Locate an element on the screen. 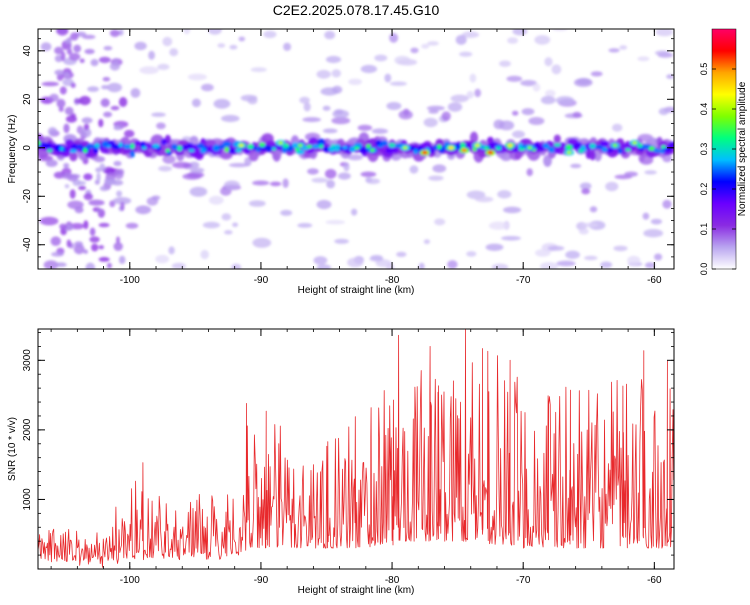  x-tick-label: -70 is located at coordinates (523, 580).